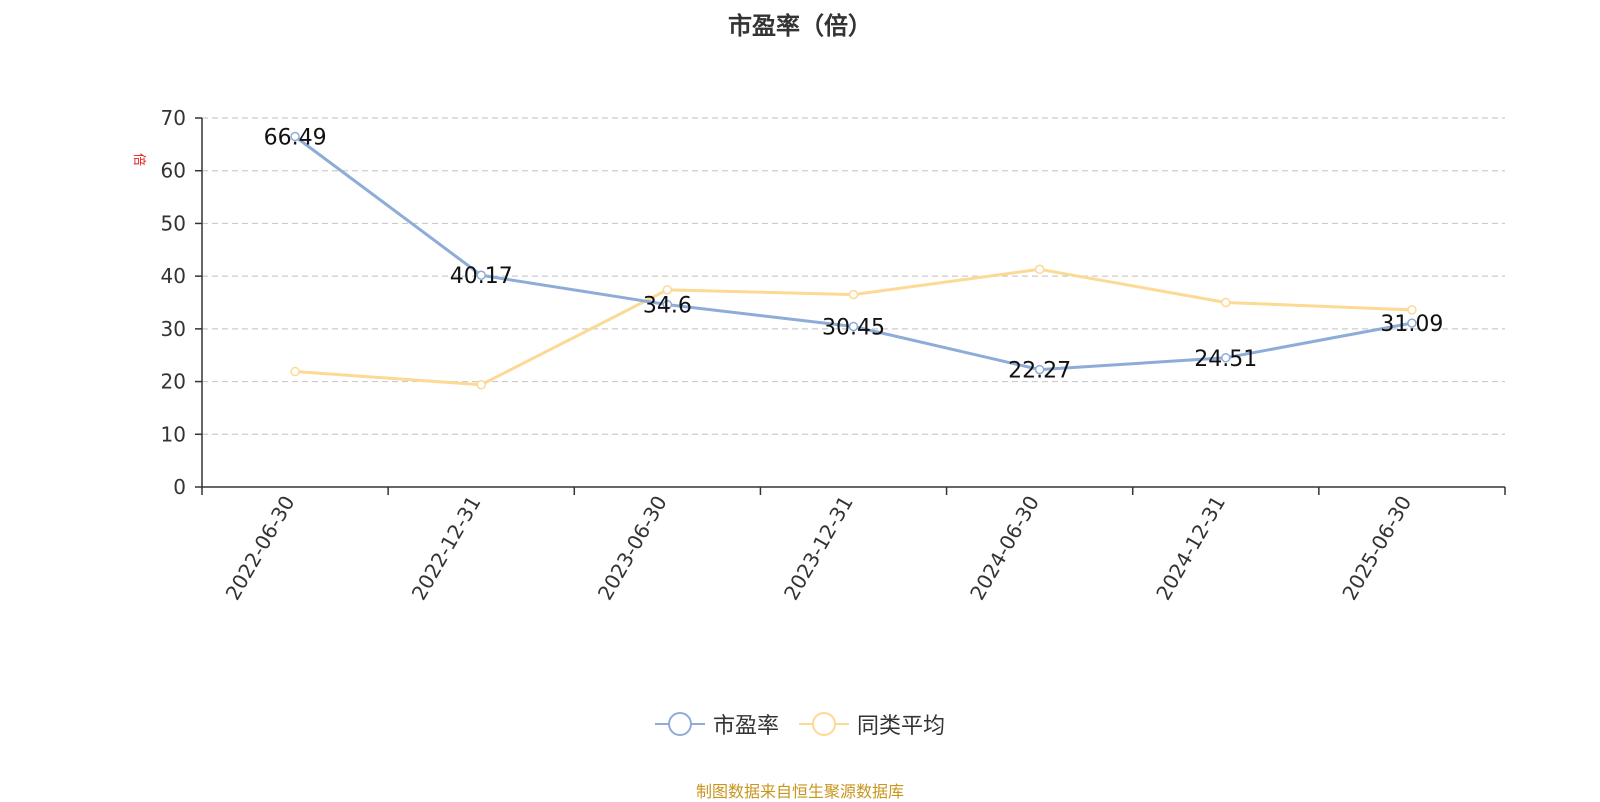 The image size is (1600, 802). I want to click on legend-label-peer-average: 同类平均, so click(901, 726).